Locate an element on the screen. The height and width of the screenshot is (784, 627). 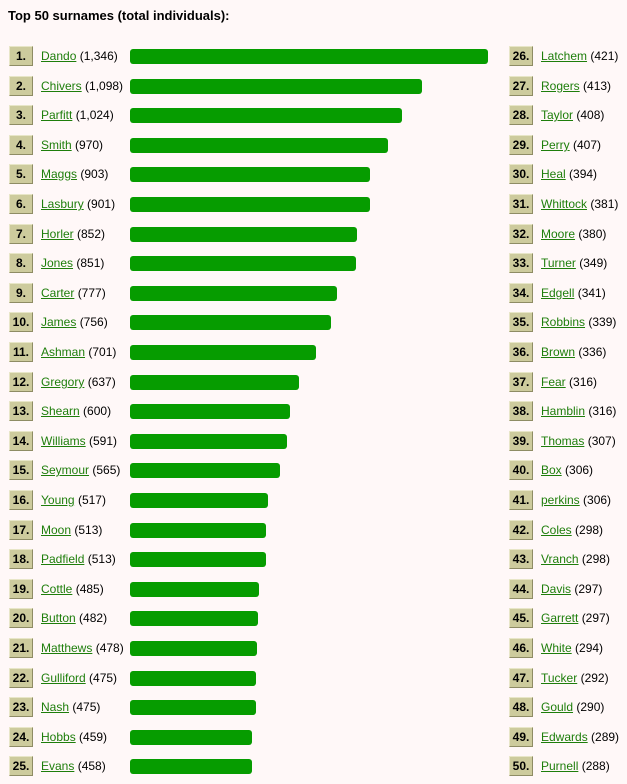
surname-link: Fear is located at coordinates (553, 382).